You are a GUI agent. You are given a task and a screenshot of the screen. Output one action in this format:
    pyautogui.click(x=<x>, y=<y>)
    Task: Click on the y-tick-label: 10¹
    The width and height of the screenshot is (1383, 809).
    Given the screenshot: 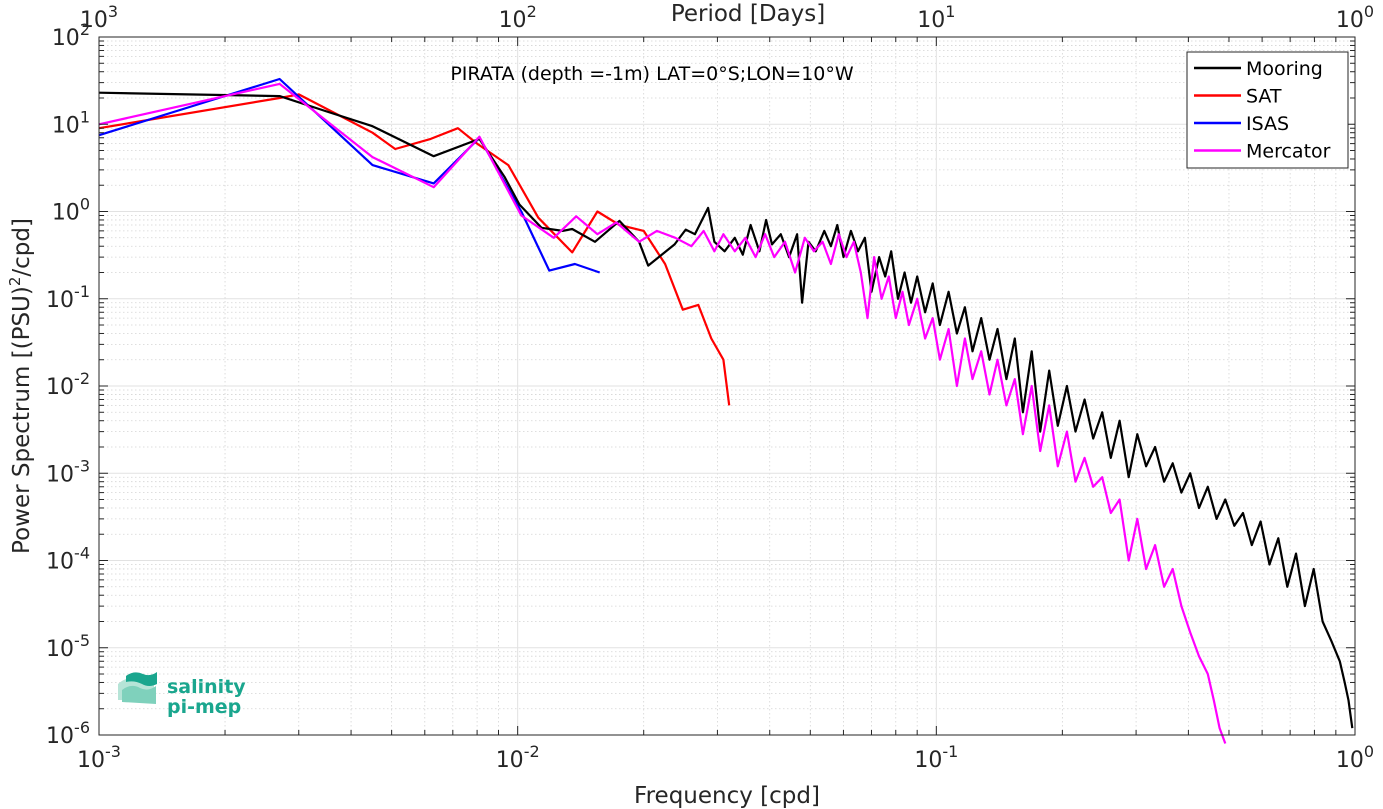 What is the action you would take?
    pyautogui.click(x=71, y=122)
    